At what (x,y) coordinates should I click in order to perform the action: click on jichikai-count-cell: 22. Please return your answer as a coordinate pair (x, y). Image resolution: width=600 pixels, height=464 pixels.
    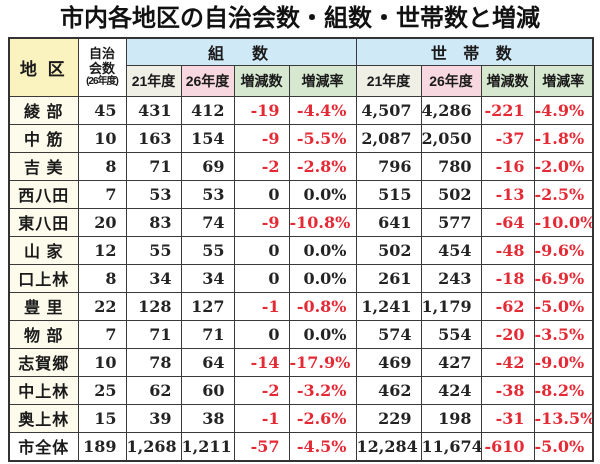
    Looking at the image, I should click on (102, 306).